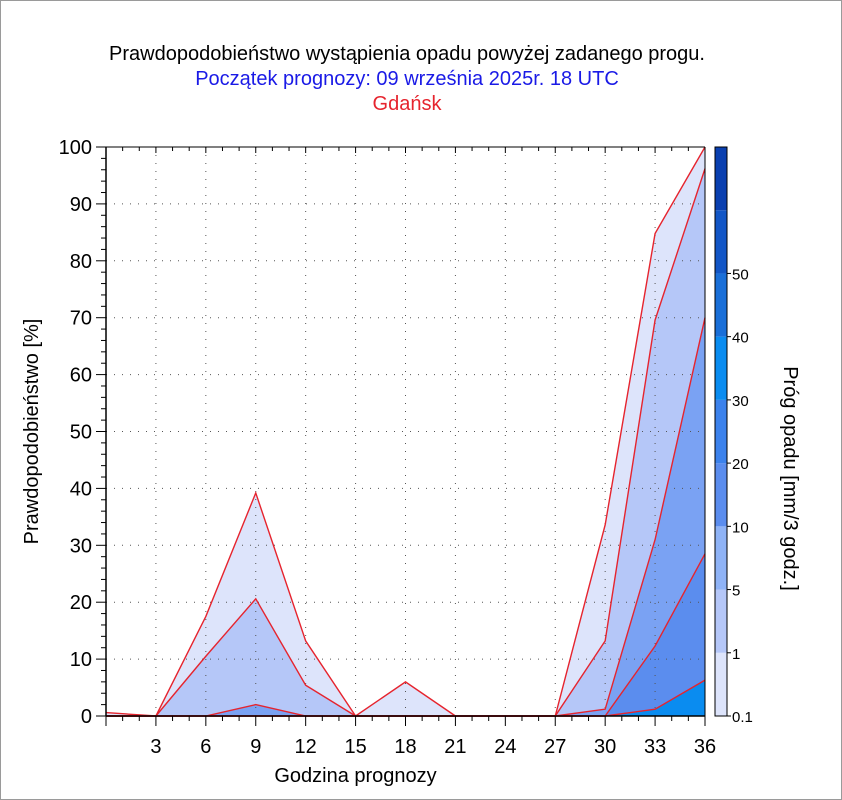  Describe the element at coordinates (81, 603) in the screenshot. I see `y-tick-label-2: 20` at that location.